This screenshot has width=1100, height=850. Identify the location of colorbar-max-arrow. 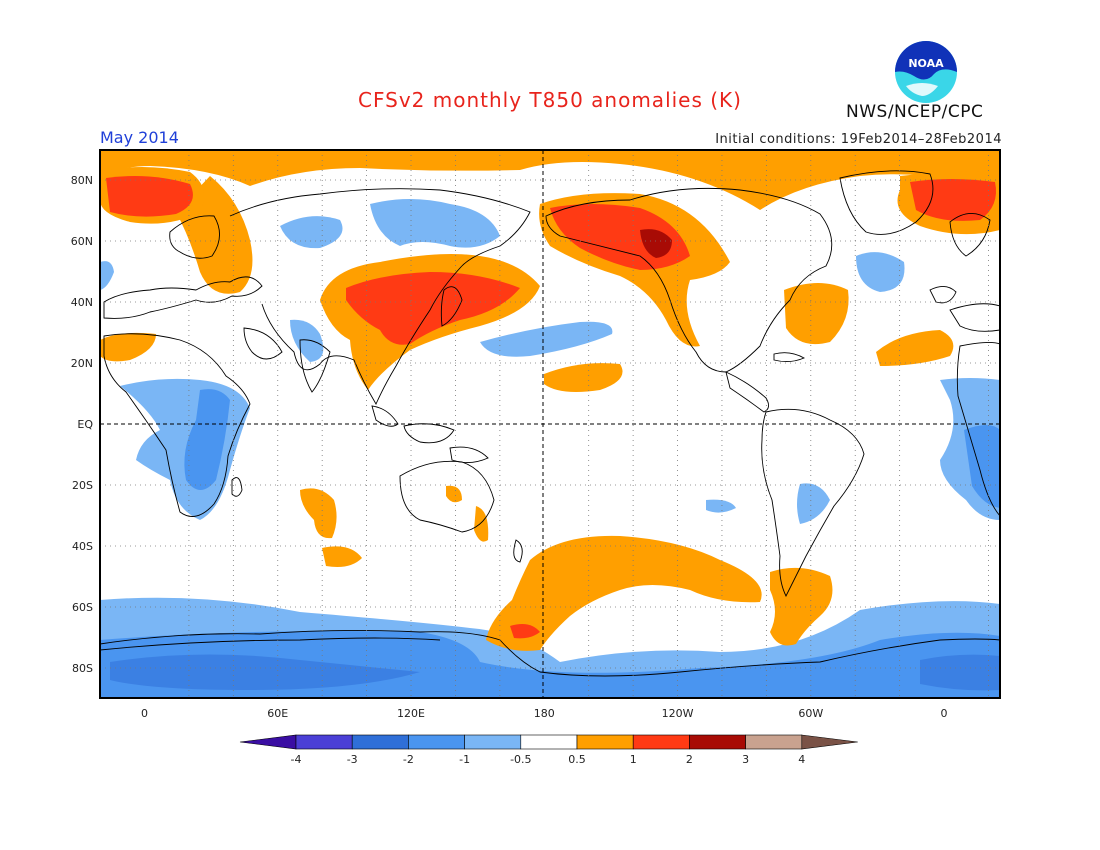
(829, 742).